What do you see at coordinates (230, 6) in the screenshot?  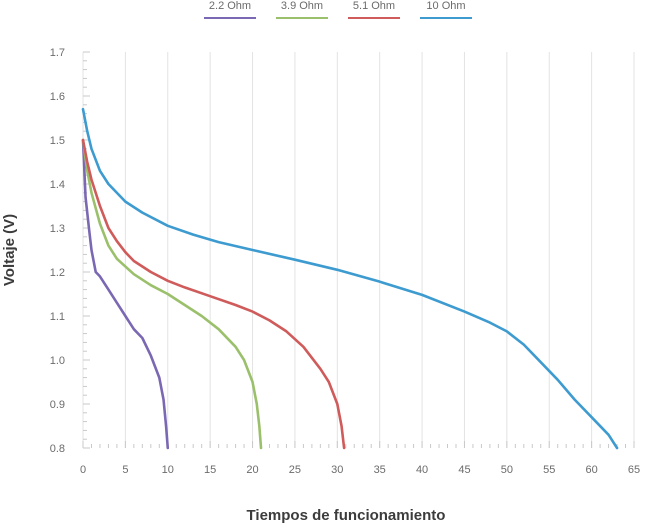 I see `legend-label: 2.2 Ohm` at bounding box center [230, 6].